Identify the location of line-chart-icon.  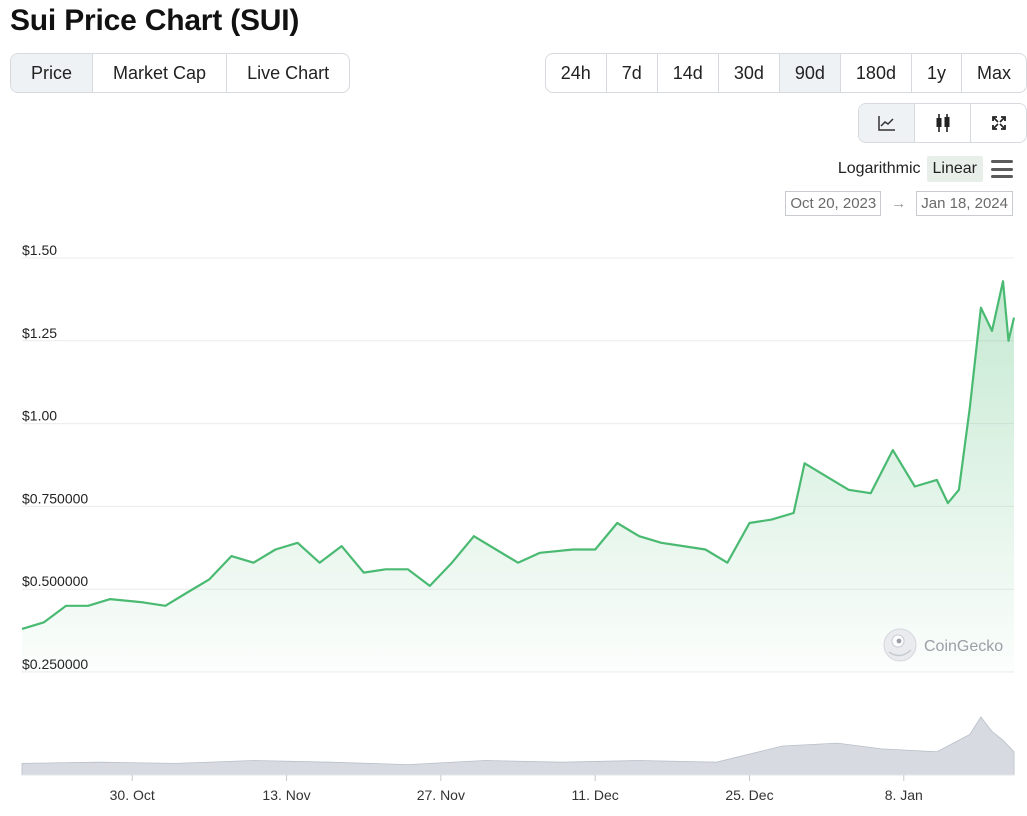
(886, 123).